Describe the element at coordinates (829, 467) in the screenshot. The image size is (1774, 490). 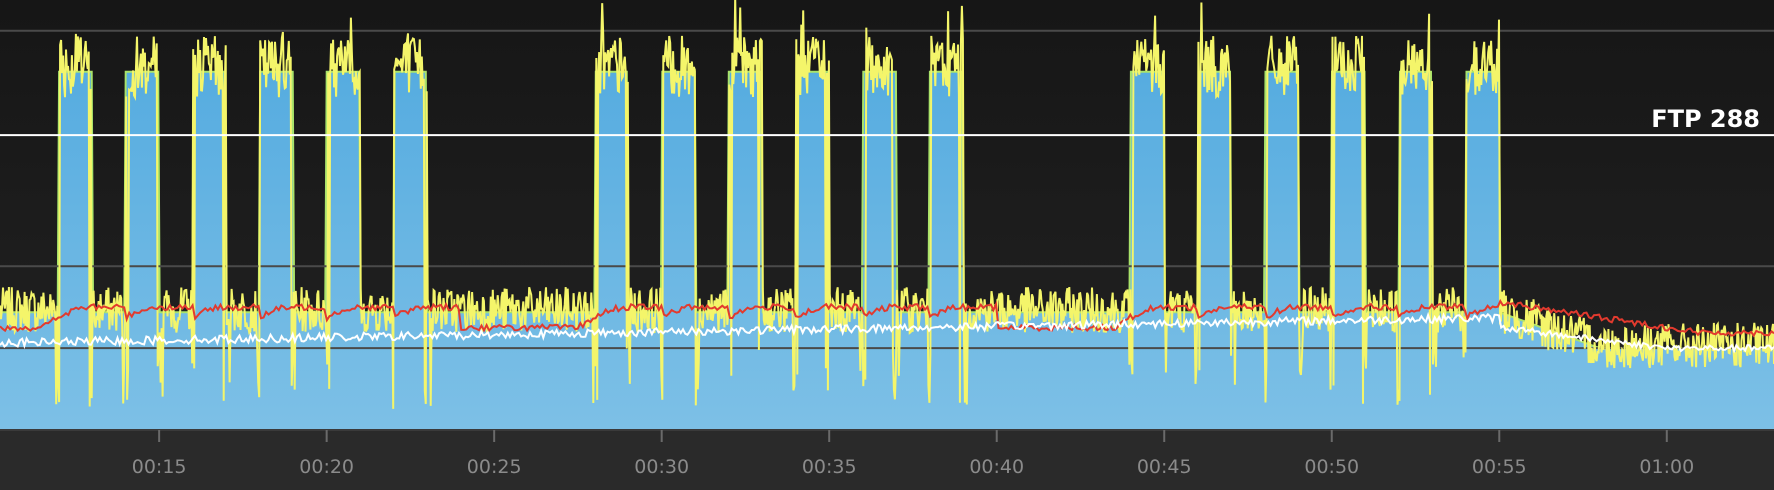
I see `x-tick-label: 00:35` at that location.